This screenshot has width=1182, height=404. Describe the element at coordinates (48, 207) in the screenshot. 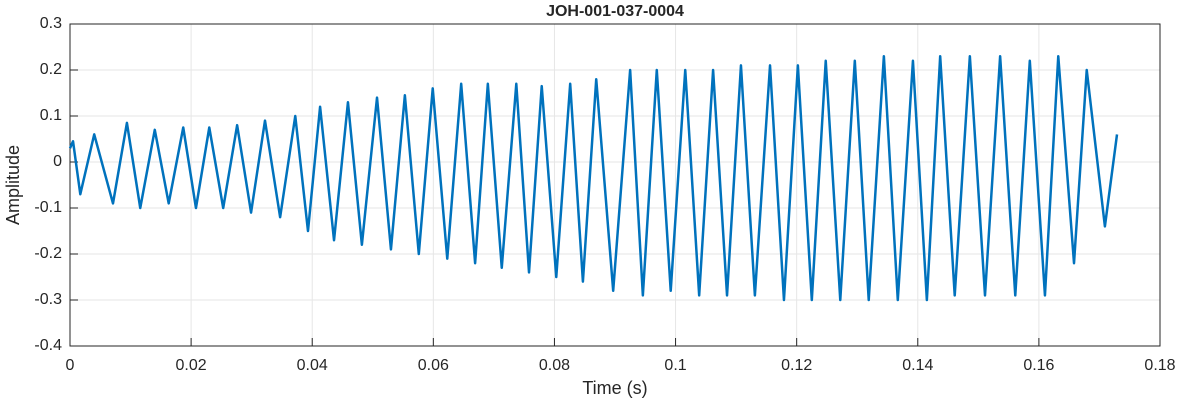

I see `y-tick-label: -0.1` at that location.